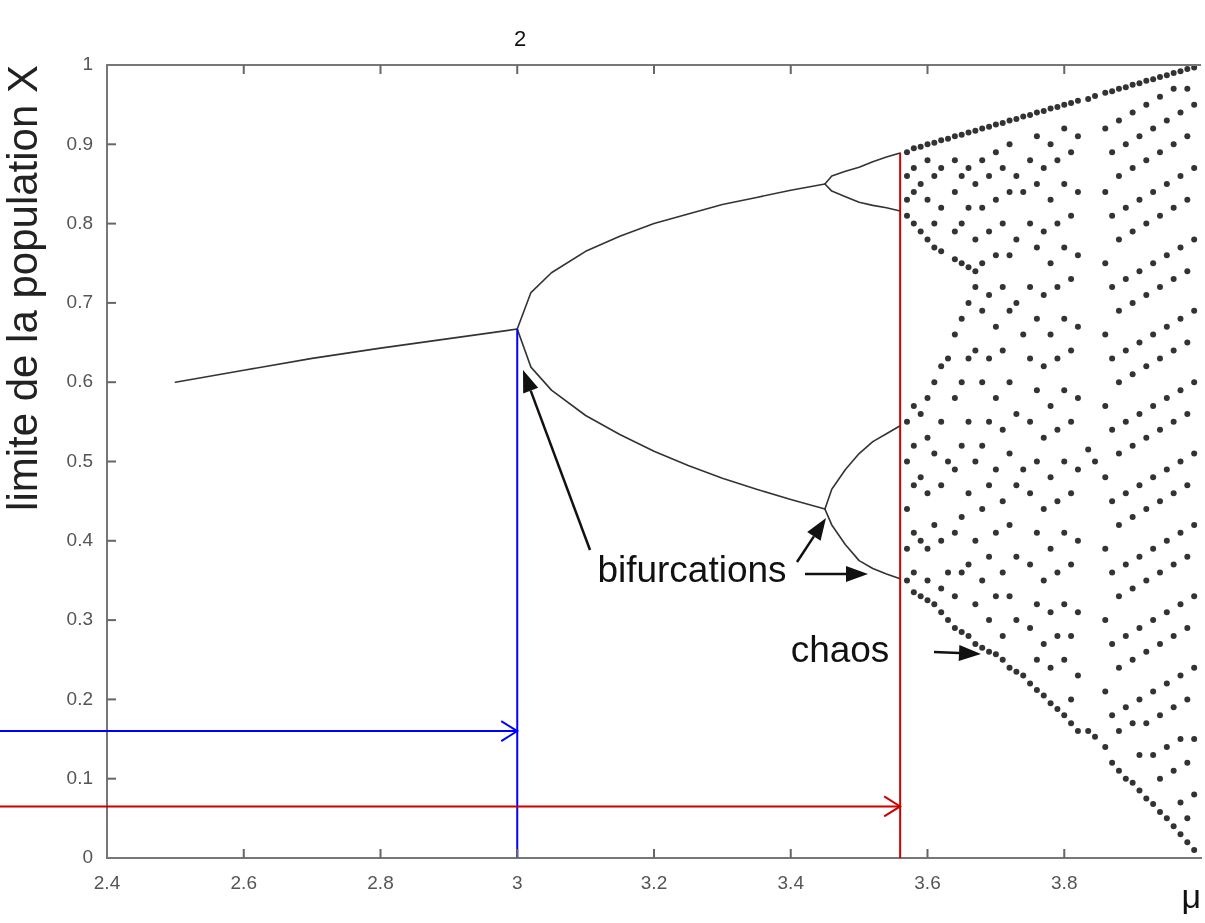  What do you see at coordinates (840, 650) in the screenshot?
I see `annotation: chaos` at bounding box center [840, 650].